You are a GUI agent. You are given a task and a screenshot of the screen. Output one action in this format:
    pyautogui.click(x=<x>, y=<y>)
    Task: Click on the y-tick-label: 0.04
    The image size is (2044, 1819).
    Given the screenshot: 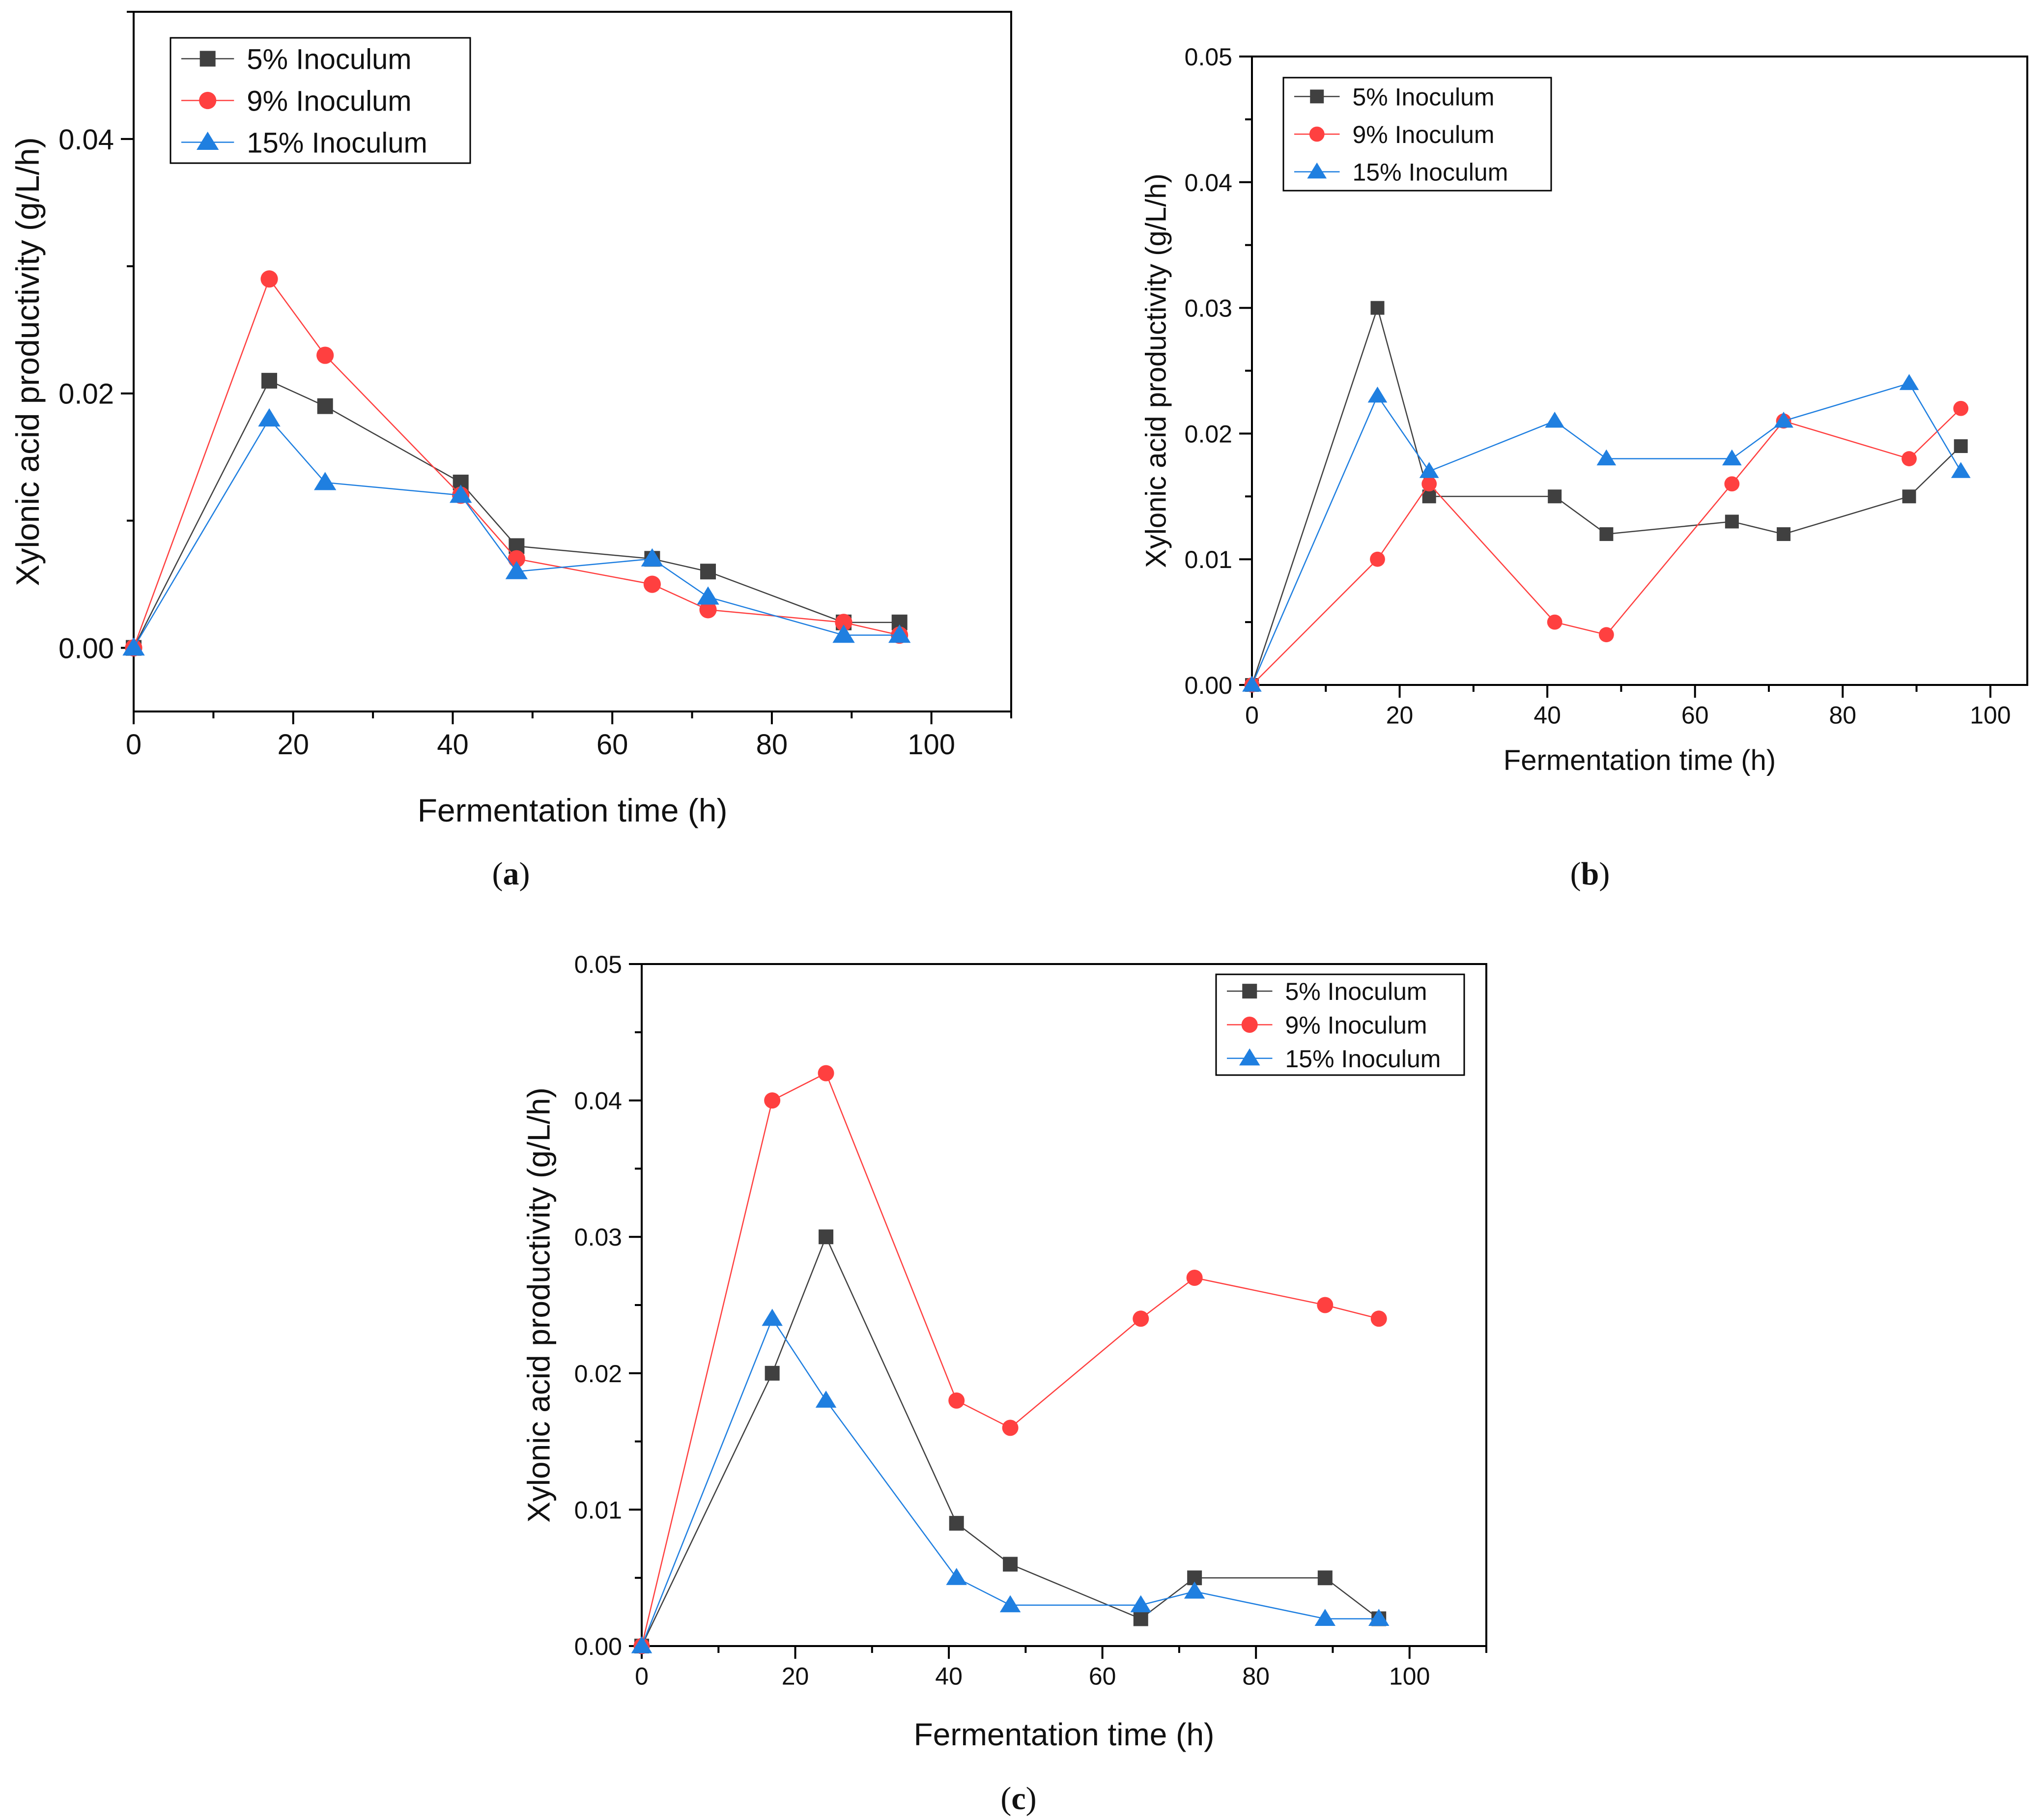 What is the action you would take?
    pyautogui.click(x=86, y=140)
    